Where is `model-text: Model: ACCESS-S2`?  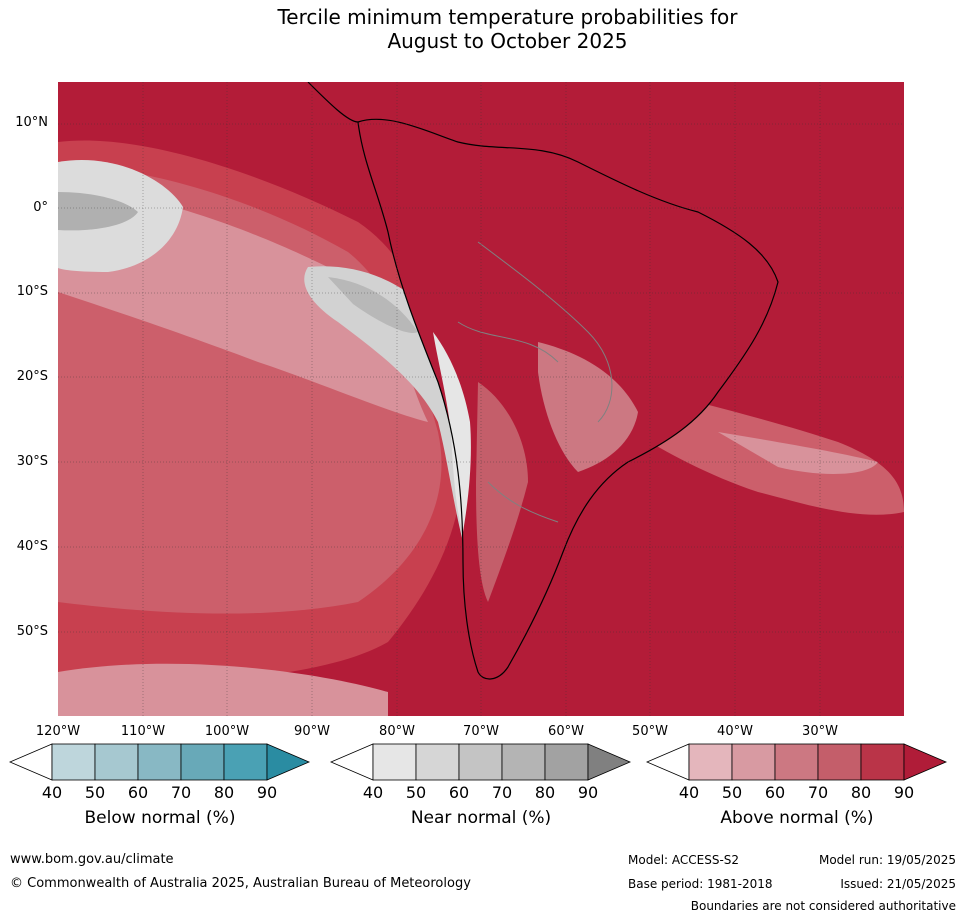 model-text: Model: ACCESS-S2 is located at coordinates (684, 860).